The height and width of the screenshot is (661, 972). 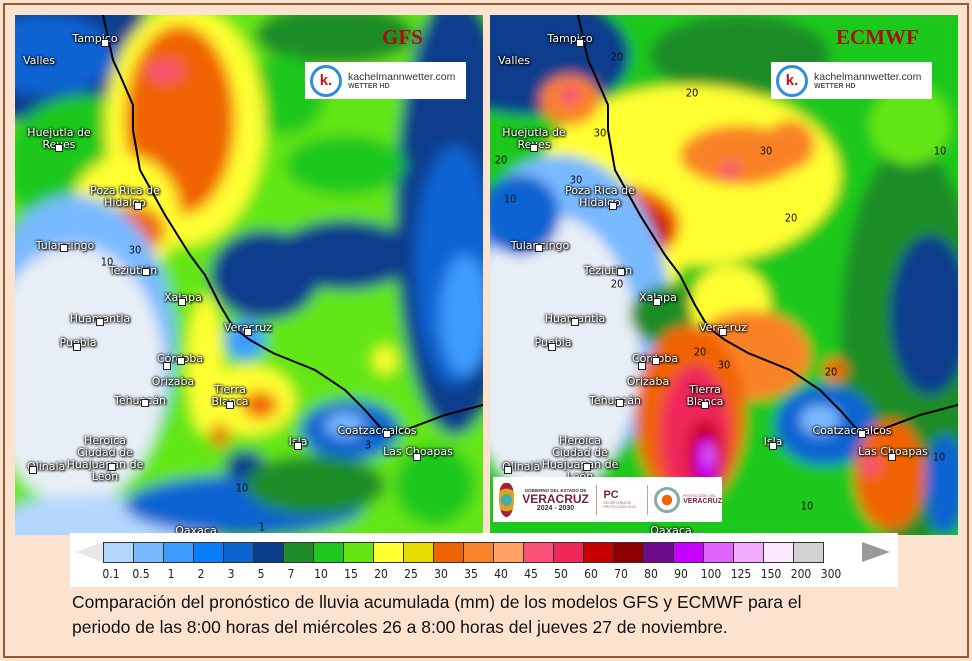 I want to click on gov-line1: GOBIERNO DEL ESTADO DE, so click(x=555, y=490).